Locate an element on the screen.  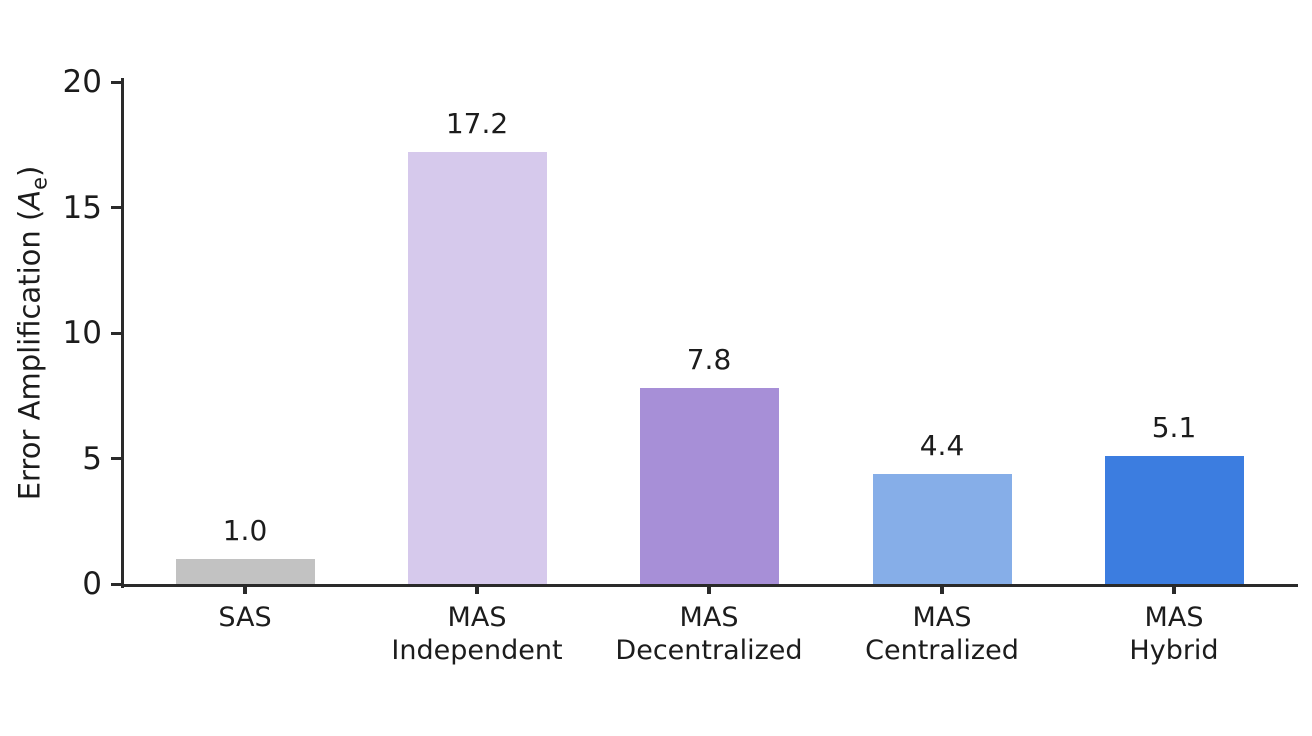
x-tick-label-sas: SAS is located at coordinates (245, 617).